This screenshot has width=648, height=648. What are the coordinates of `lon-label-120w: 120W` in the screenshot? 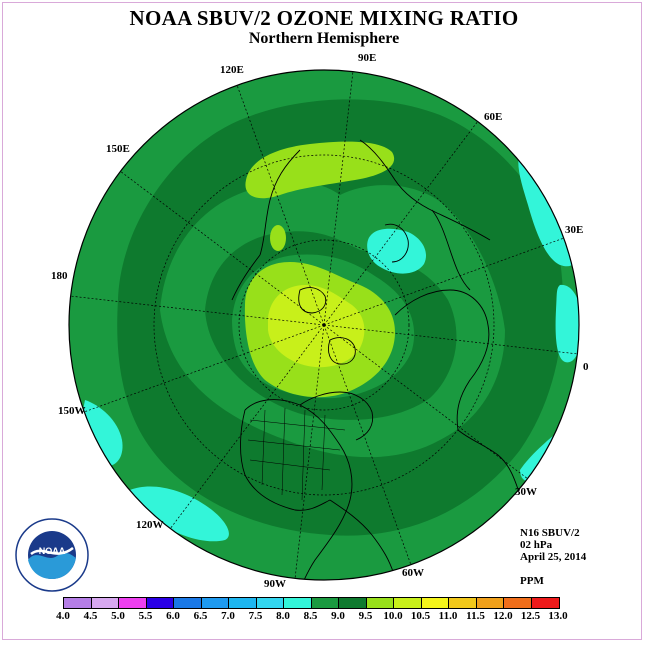 It's located at (150, 525).